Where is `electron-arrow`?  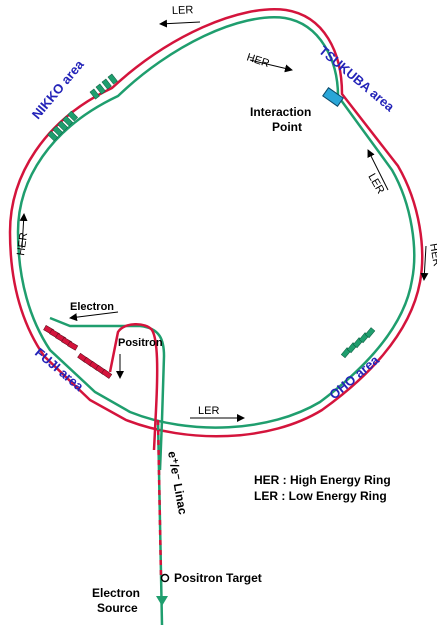
electron-arrow is located at coordinates (94, 316).